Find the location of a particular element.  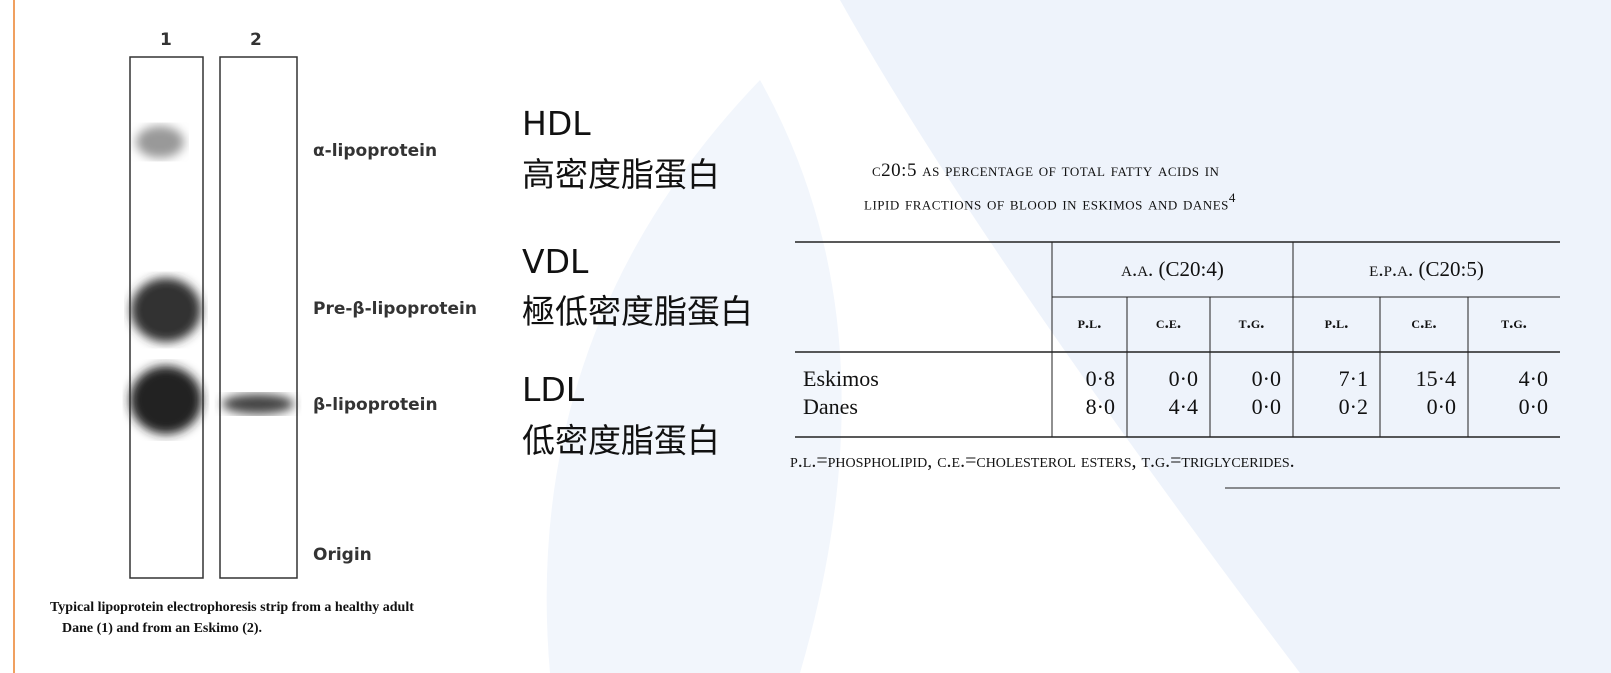

label-abbr: HDL is located at coordinates (556, 123).